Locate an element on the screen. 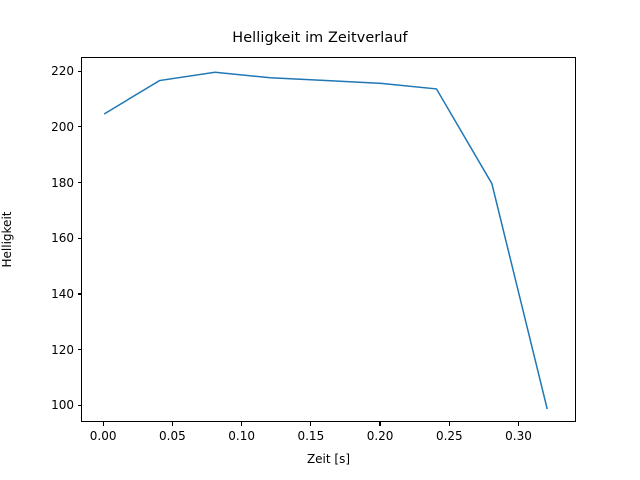 Image resolution: width=640 pixels, height=480 pixels. y-axis-tick-label: 180 is located at coordinates (62, 182).